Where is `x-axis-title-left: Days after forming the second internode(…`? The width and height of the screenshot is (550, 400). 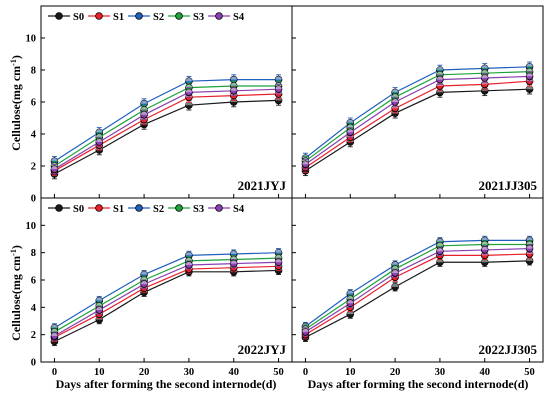
x-axis-title-left: Days after forming the second internode(… is located at coordinates (166, 384).